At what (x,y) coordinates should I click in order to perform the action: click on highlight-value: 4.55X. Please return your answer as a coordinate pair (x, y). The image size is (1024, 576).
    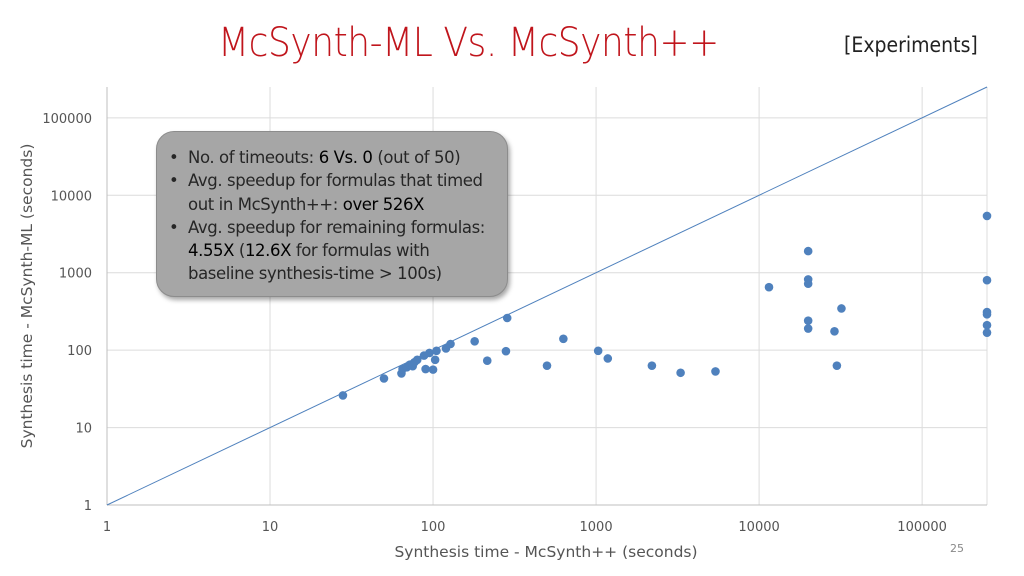
    Looking at the image, I should click on (211, 251).